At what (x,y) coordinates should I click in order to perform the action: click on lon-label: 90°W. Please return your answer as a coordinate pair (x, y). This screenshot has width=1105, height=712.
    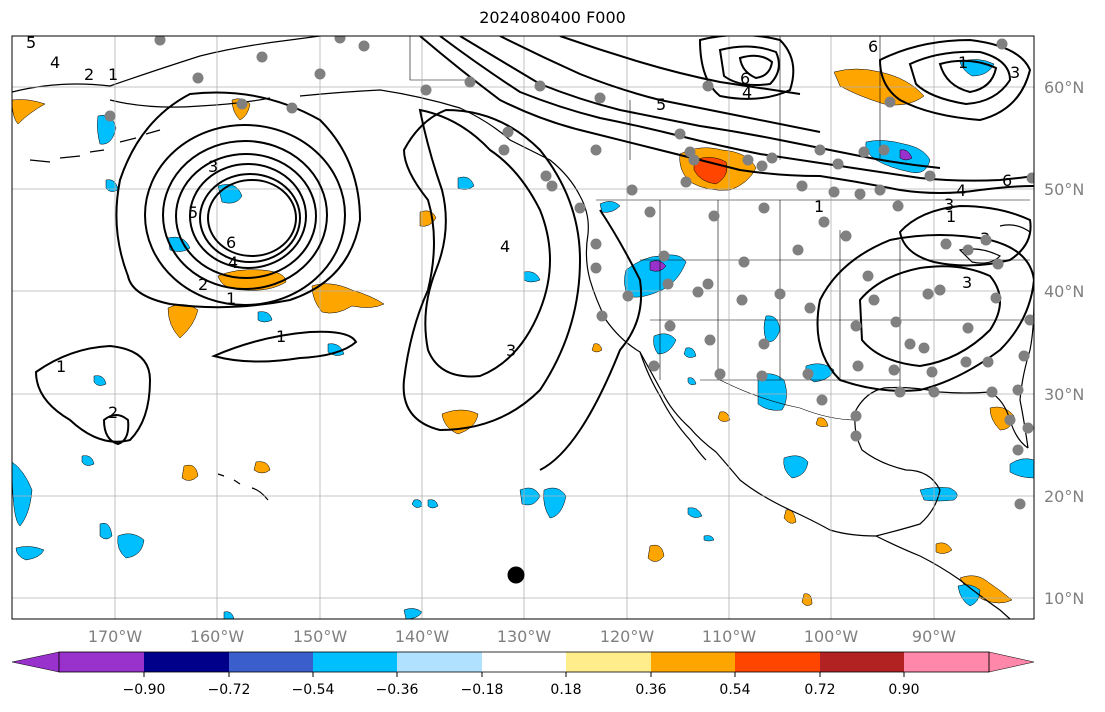
    Looking at the image, I should click on (934, 636).